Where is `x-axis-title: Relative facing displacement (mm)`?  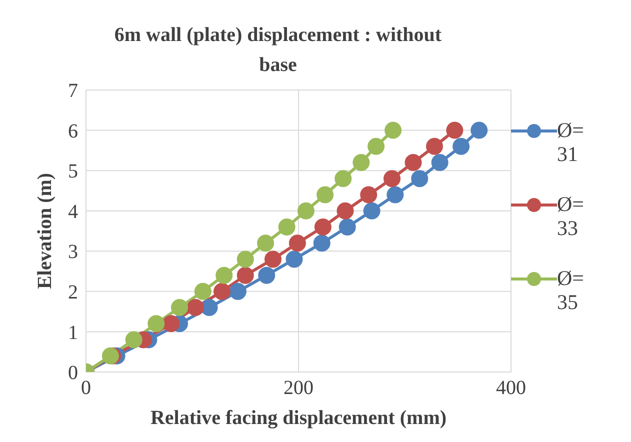 x-axis-title: Relative facing displacement (mm) is located at coordinates (298, 418).